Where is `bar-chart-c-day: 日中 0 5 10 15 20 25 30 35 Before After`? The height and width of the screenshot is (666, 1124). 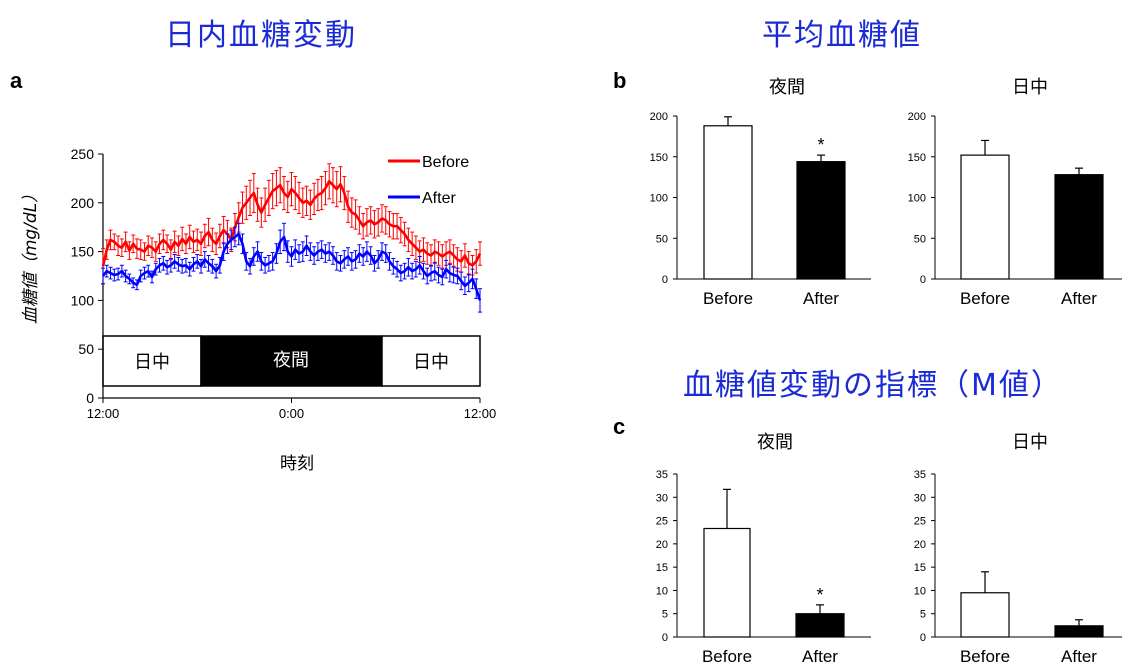 bar-chart-c-day: 日中 0 5 10 15 20 25 30 35 Before After is located at coordinates (1018, 549).